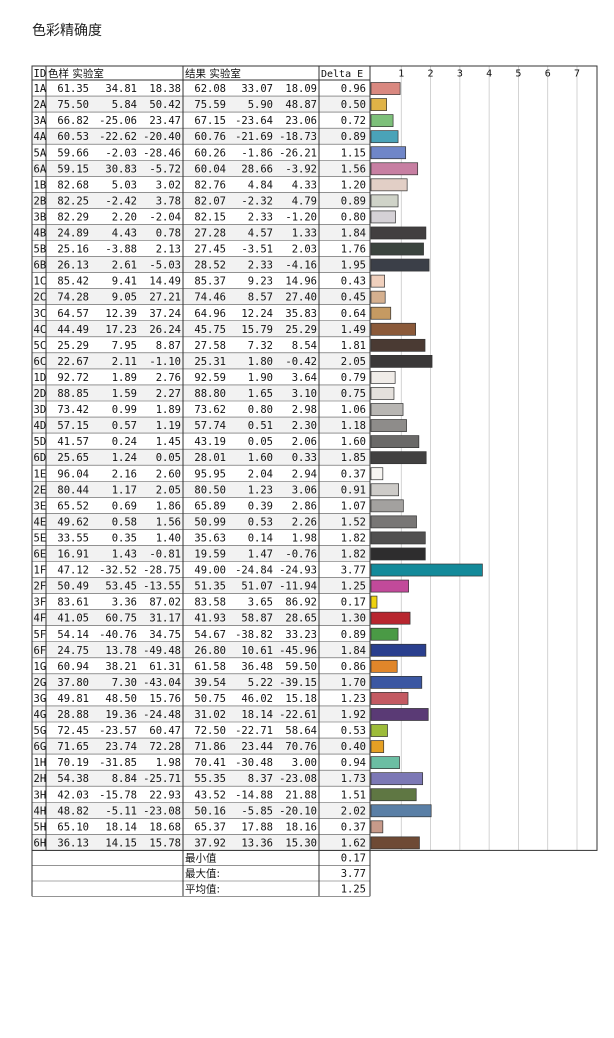  I want to click on ref-value: -24.48, so click(162, 715).